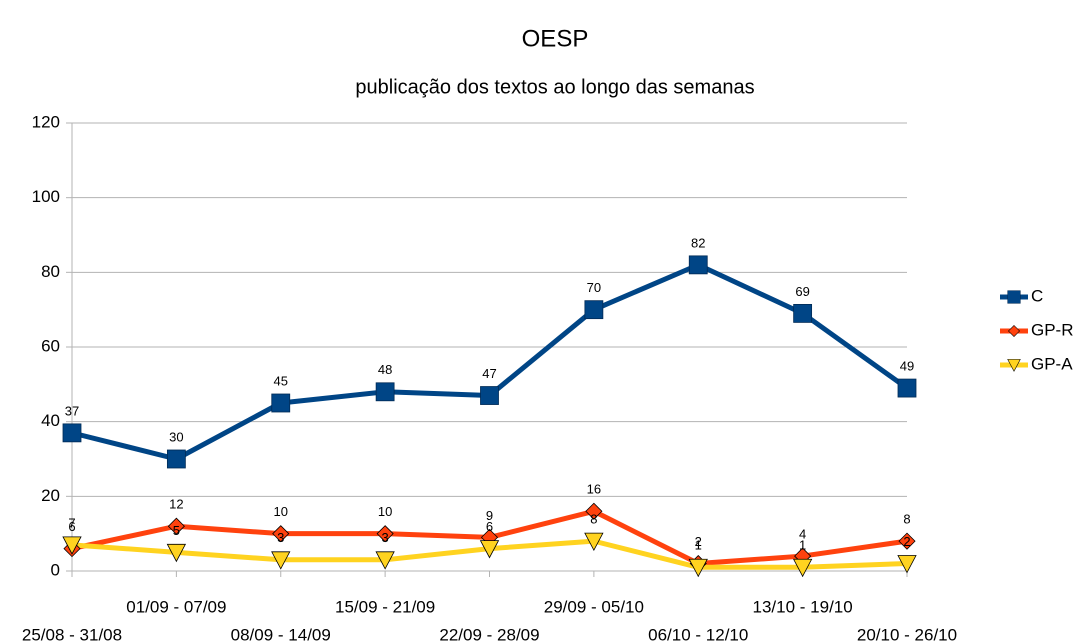  Describe the element at coordinates (1052, 363) in the screenshot. I see `legend-label: GP-A` at that location.